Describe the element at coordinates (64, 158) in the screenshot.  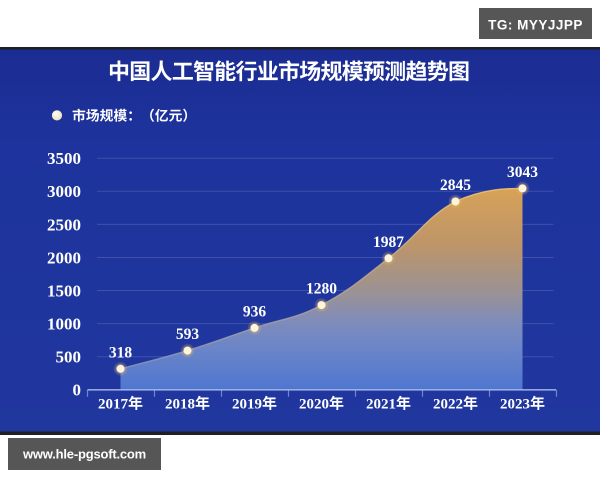
I see `svg-text: 3500` at that location.